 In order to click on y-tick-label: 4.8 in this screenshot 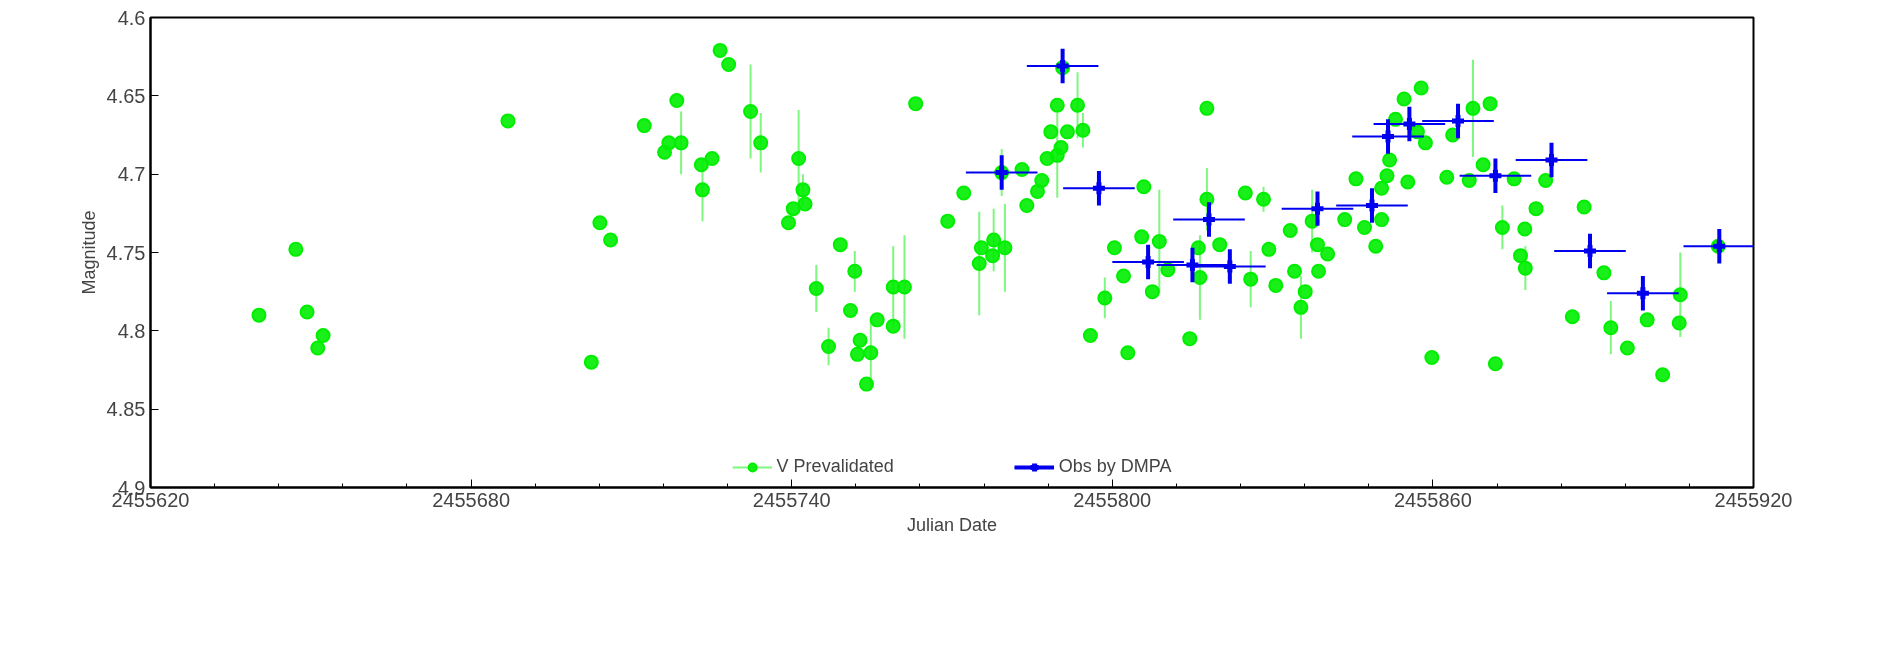, I will do `click(131, 330)`.